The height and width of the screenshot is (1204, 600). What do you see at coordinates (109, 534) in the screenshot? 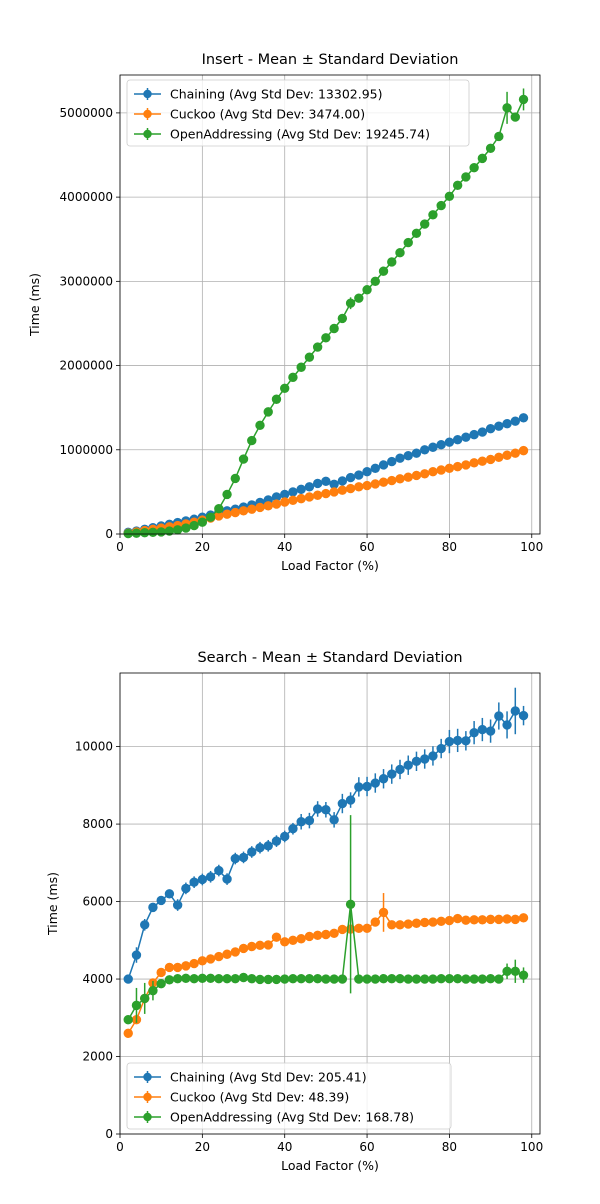
I see `y-tick-label: 0` at bounding box center [109, 534].